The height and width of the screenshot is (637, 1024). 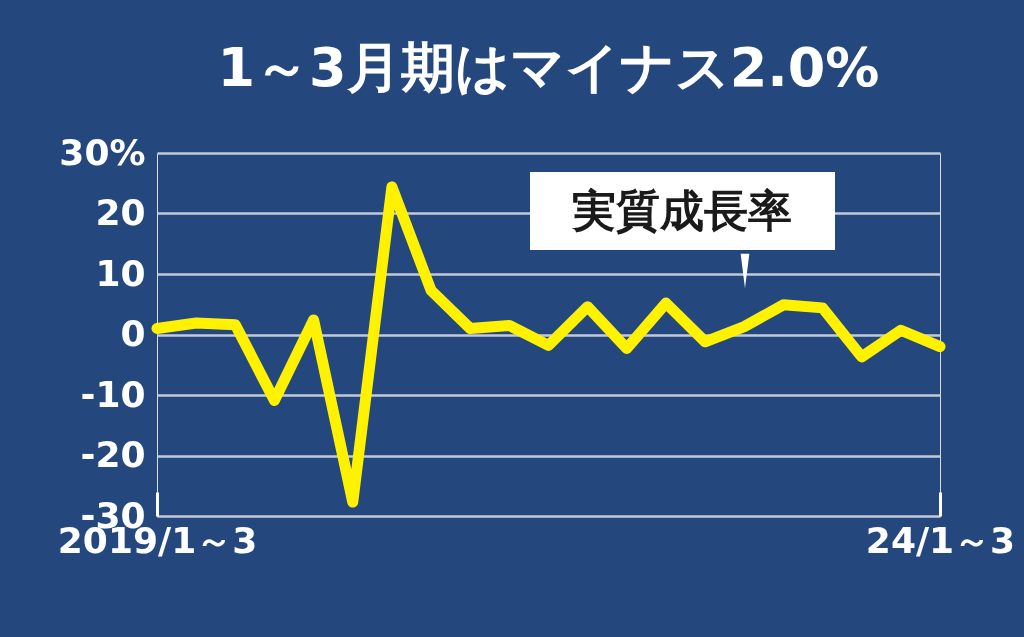 What do you see at coordinates (548, 67) in the screenshot?
I see `chart-title: 1～3月期はマイナス2.0%` at bounding box center [548, 67].